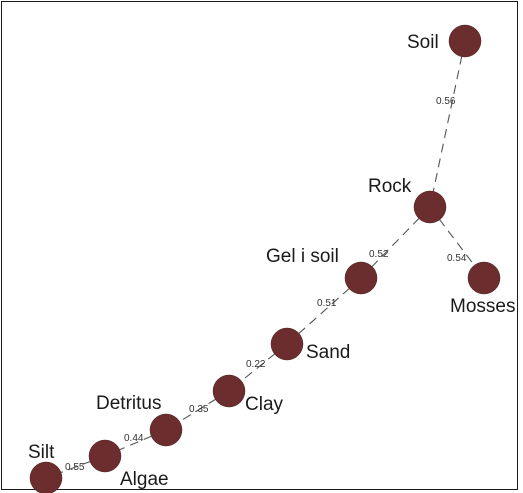 This screenshot has width=523, height=493. What do you see at coordinates (229, 391) in the screenshot?
I see `node-clay` at bounding box center [229, 391].